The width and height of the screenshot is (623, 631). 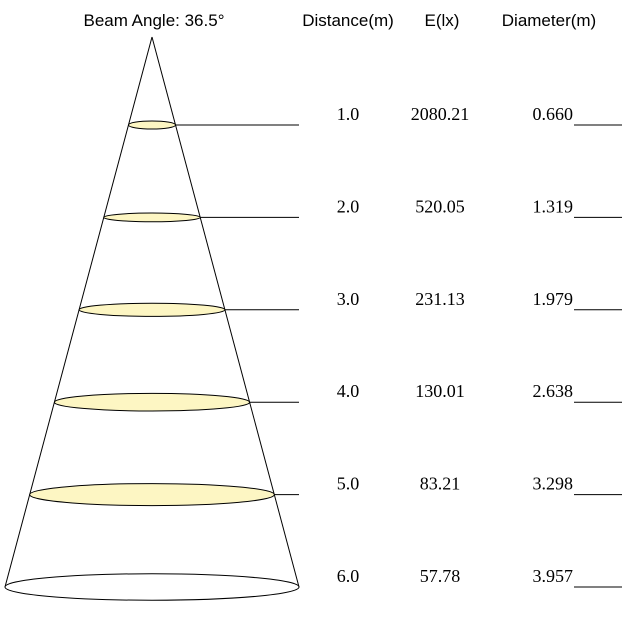 What do you see at coordinates (152, 587) in the screenshot?
I see `beam-base-ellipse` at bounding box center [152, 587].